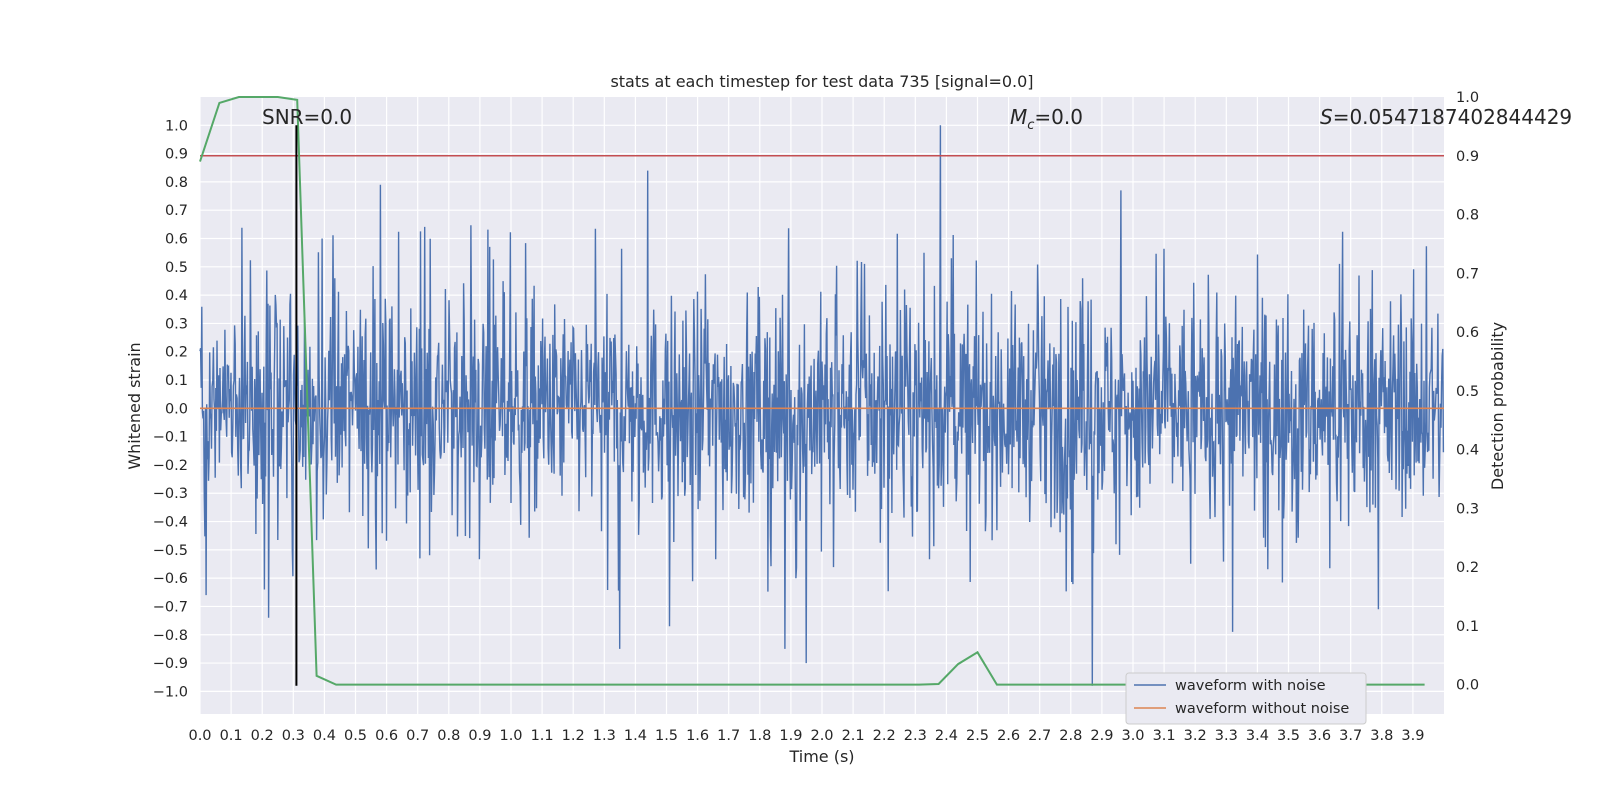 This screenshot has width=1600, height=800. What do you see at coordinates (176, 211) in the screenshot?
I see `y-tick-label: 0.7` at bounding box center [176, 211].